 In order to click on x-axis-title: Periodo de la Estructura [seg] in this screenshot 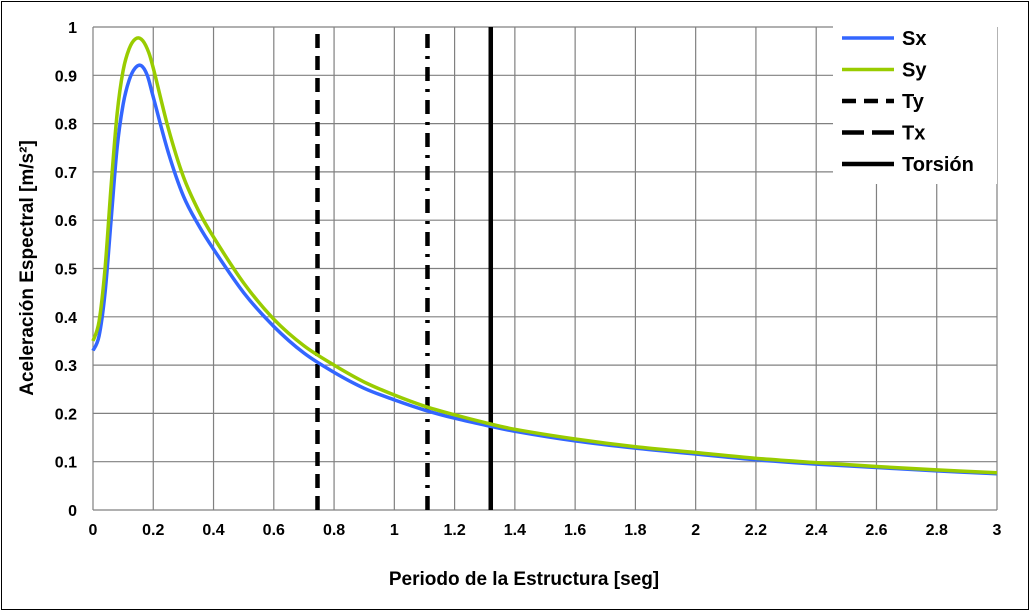, I will do `click(524, 579)`.